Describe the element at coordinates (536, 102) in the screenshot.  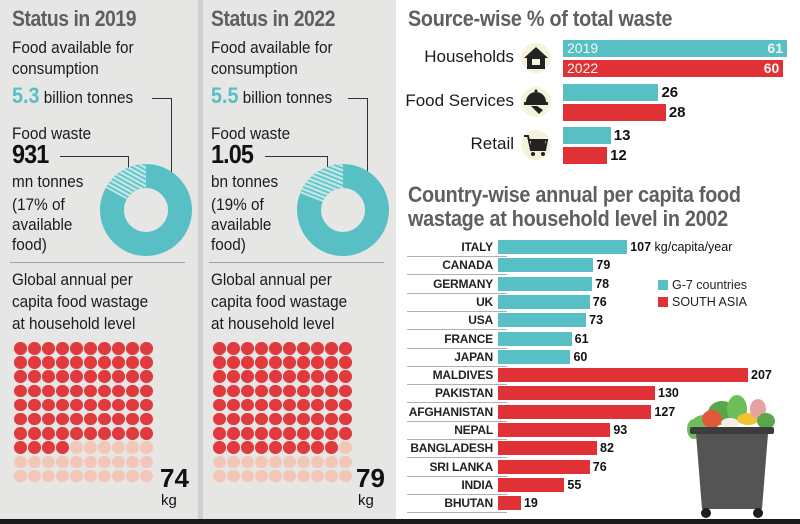
I see `food-cloche-icon` at that location.